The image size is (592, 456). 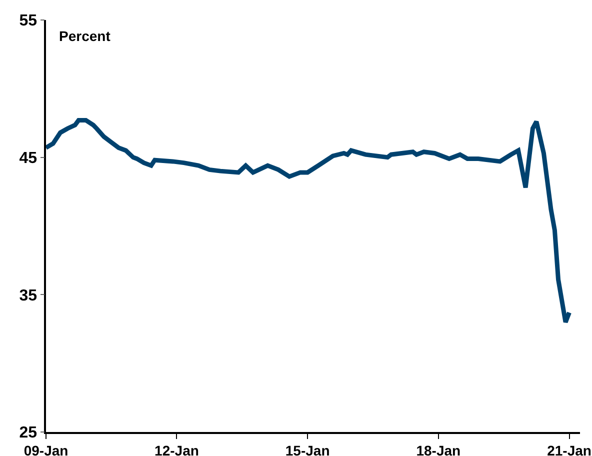 What do you see at coordinates (438, 449) in the screenshot?
I see `x-tick-label: 18-Jan` at bounding box center [438, 449].